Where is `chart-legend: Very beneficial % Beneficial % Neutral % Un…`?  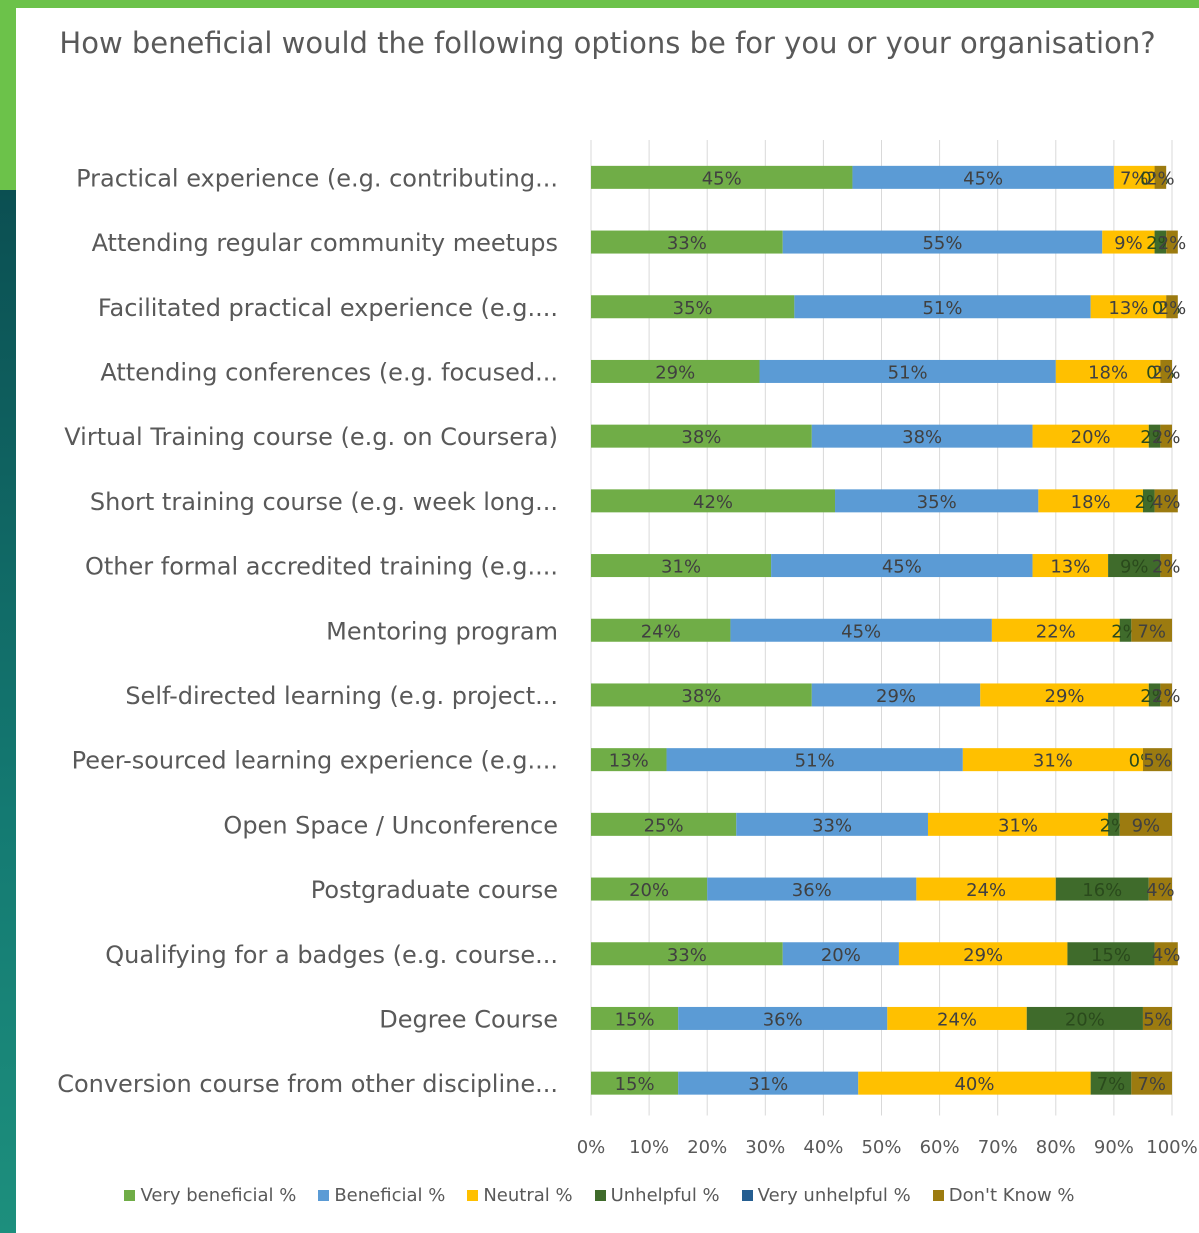 chart-legend: Very beneficial % Beneficial % Neutral % Un… is located at coordinates (599, 1195).